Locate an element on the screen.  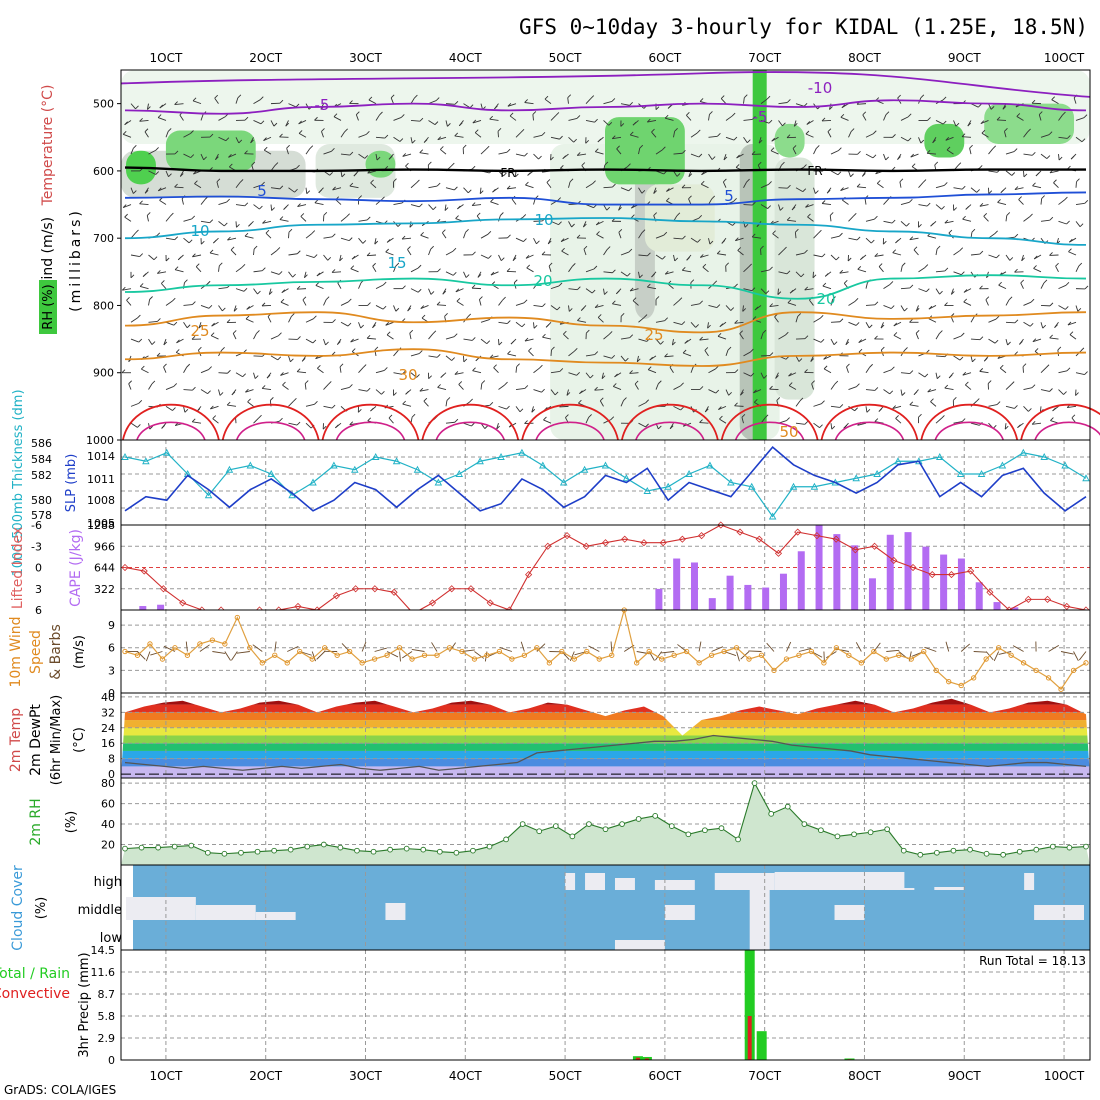
rh-tick-label: 80 is located at coordinates (108, 783).